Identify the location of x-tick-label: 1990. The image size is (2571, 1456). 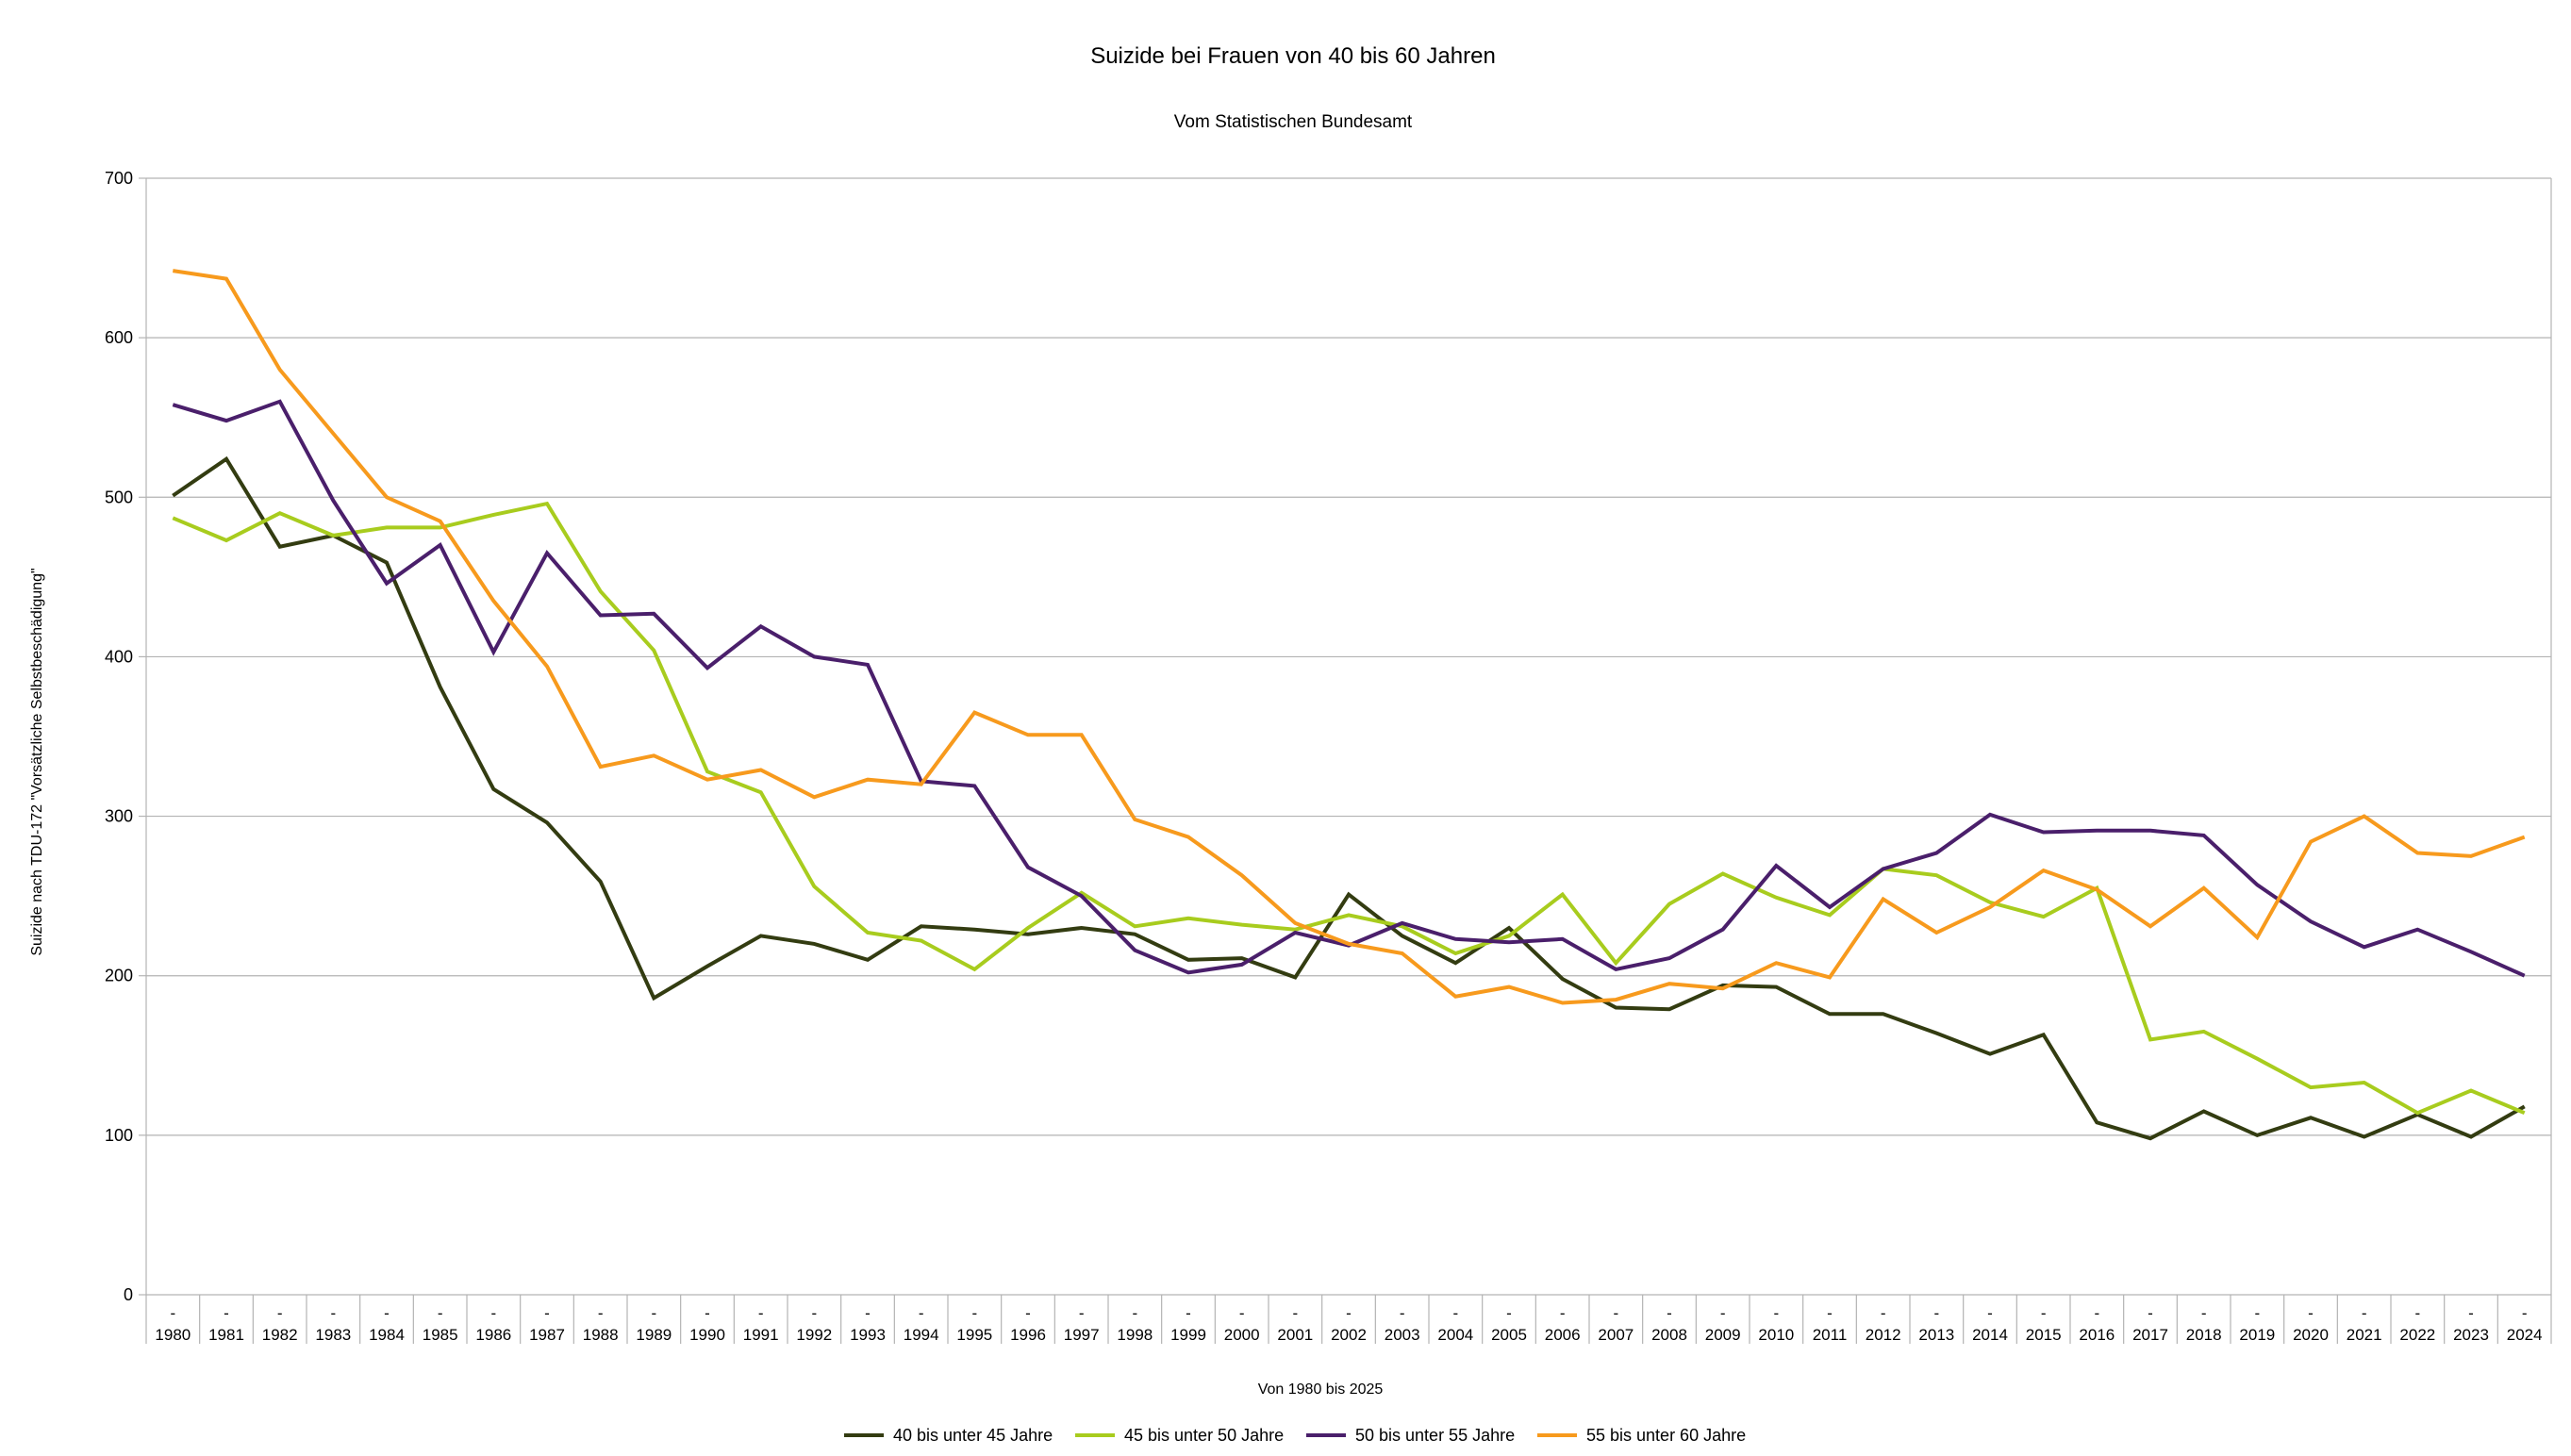
(707, 1335).